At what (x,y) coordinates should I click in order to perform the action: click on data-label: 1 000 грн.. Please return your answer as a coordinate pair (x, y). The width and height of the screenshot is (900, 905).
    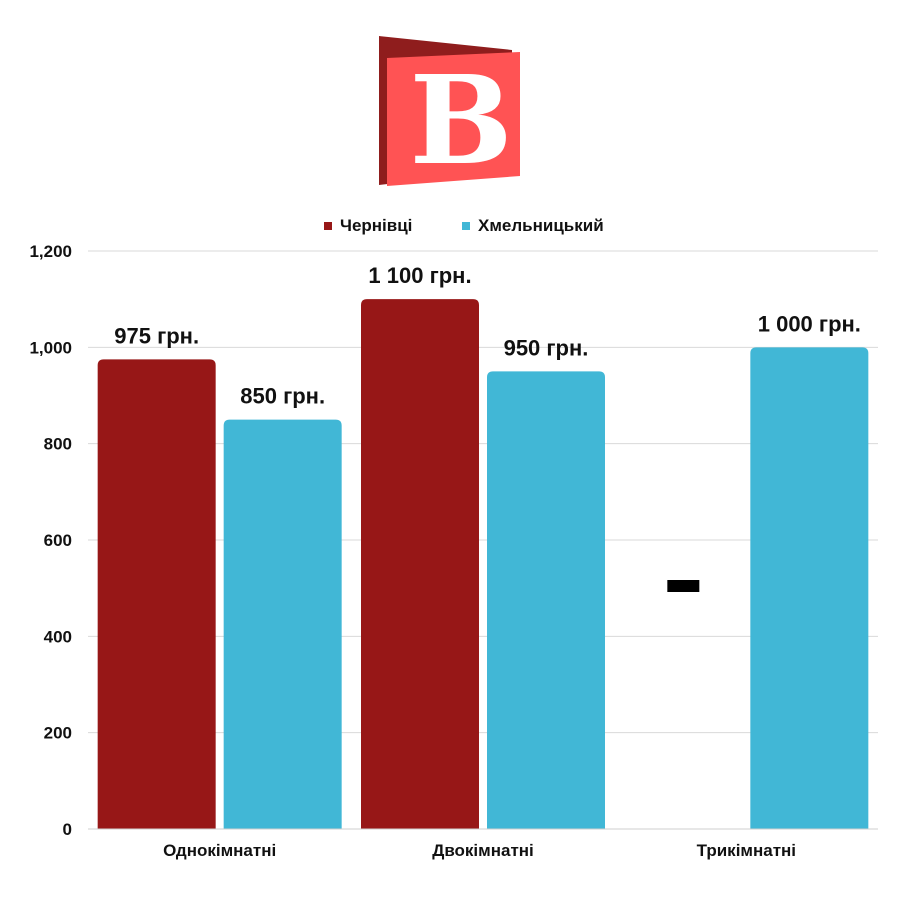
    Looking at the image, I should click on (809, 323).